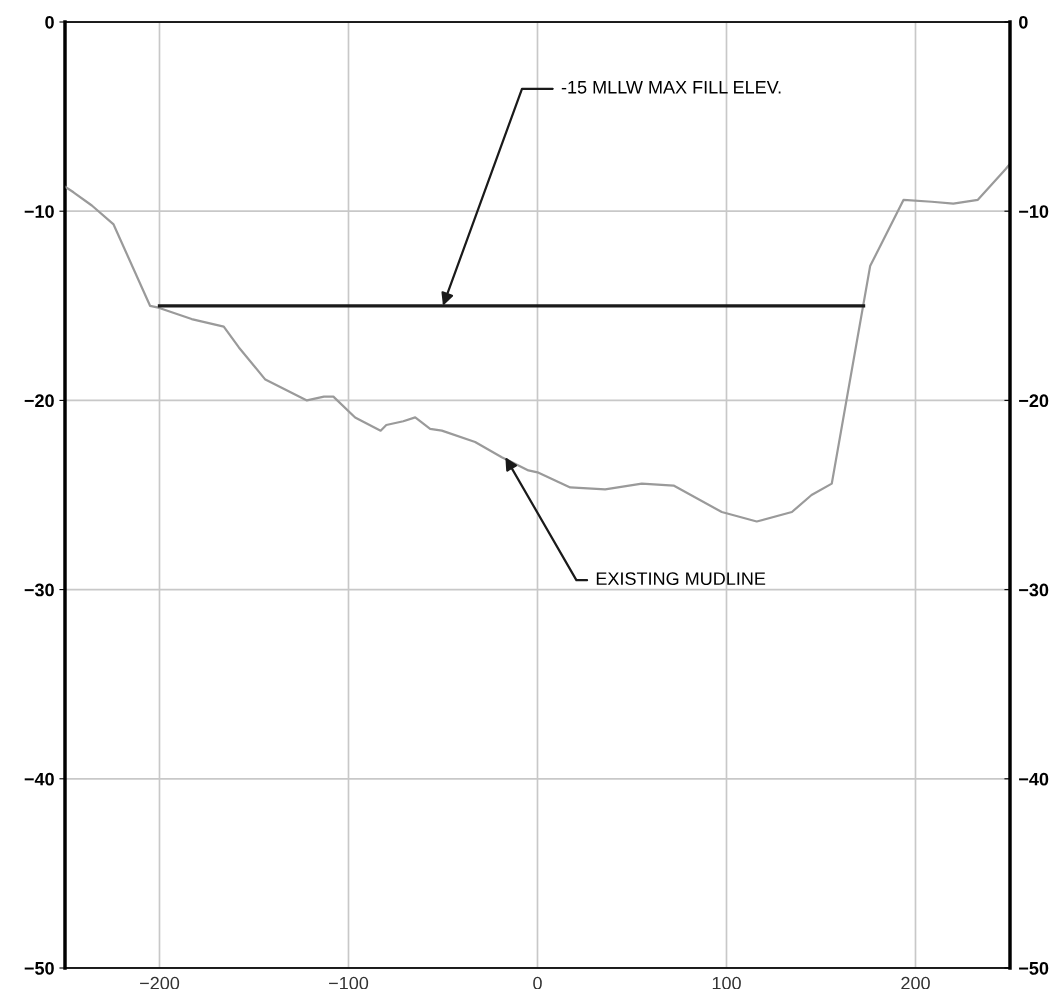 The image size is (1051, 989). Describe the element at coordinates (49, 22) in the screenshot. I see `y-tick-label: 0` at that location.